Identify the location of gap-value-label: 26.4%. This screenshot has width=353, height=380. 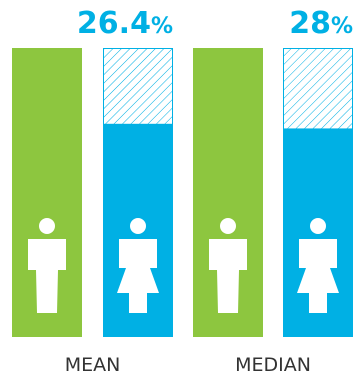
(125, 23).